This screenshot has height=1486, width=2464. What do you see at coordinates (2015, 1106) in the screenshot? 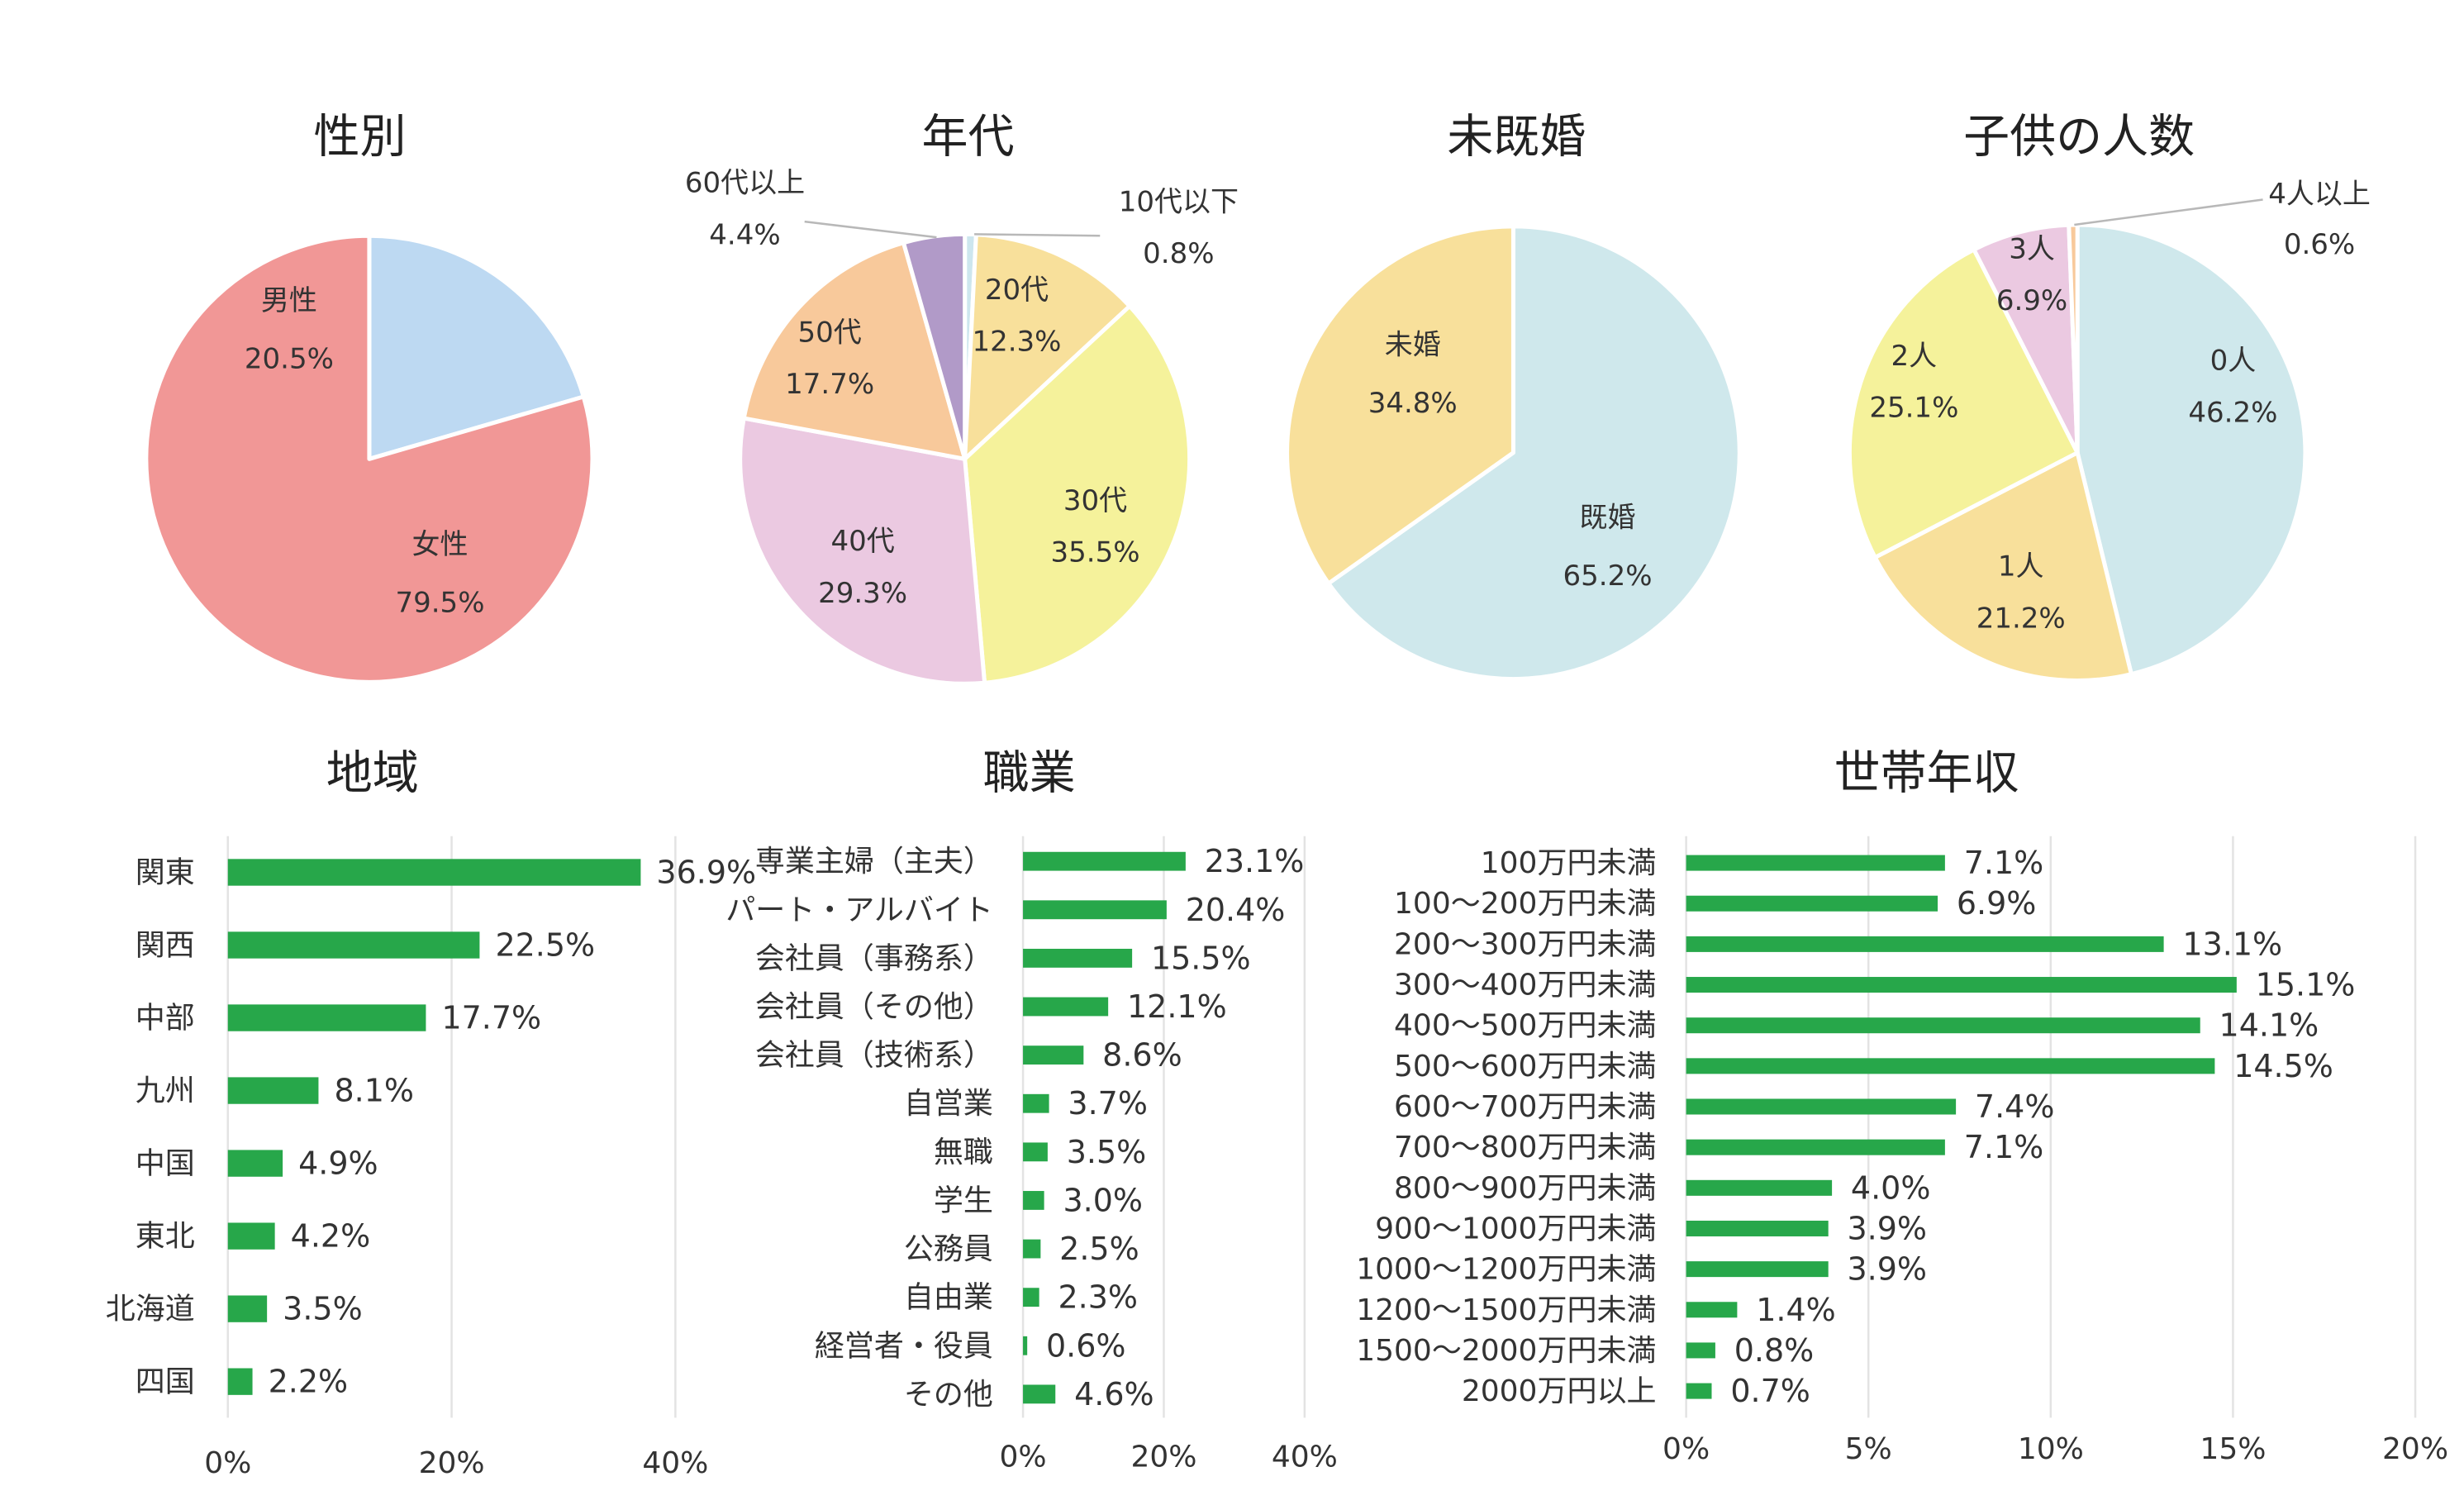
I see `bar-value-label: 7.4%` at bounding box center [2015, 1106].